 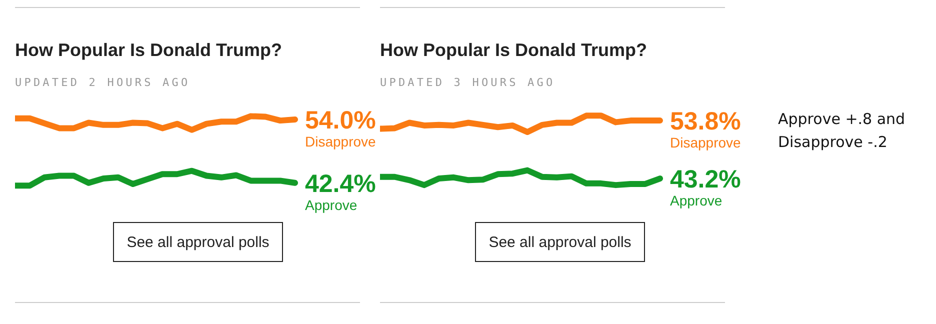 I want to click on data-label: 53.8%, so click(x=705, y=122).